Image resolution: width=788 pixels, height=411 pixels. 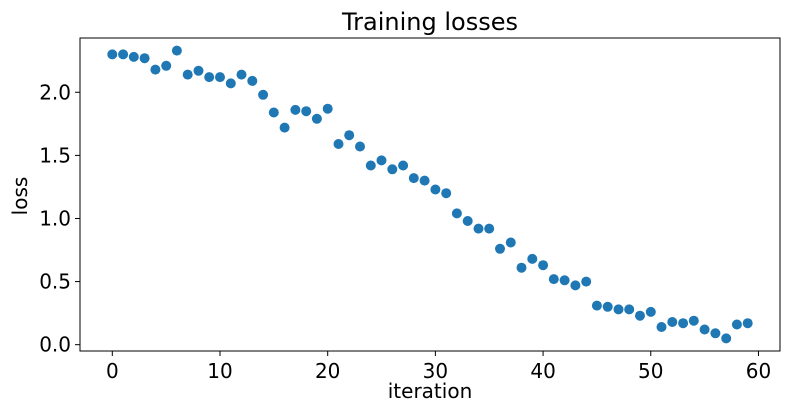 What do you see at coordinates (429, 22) in the screenshot?
I see `chart-title: Training losses` at bounding box center [429, 22].